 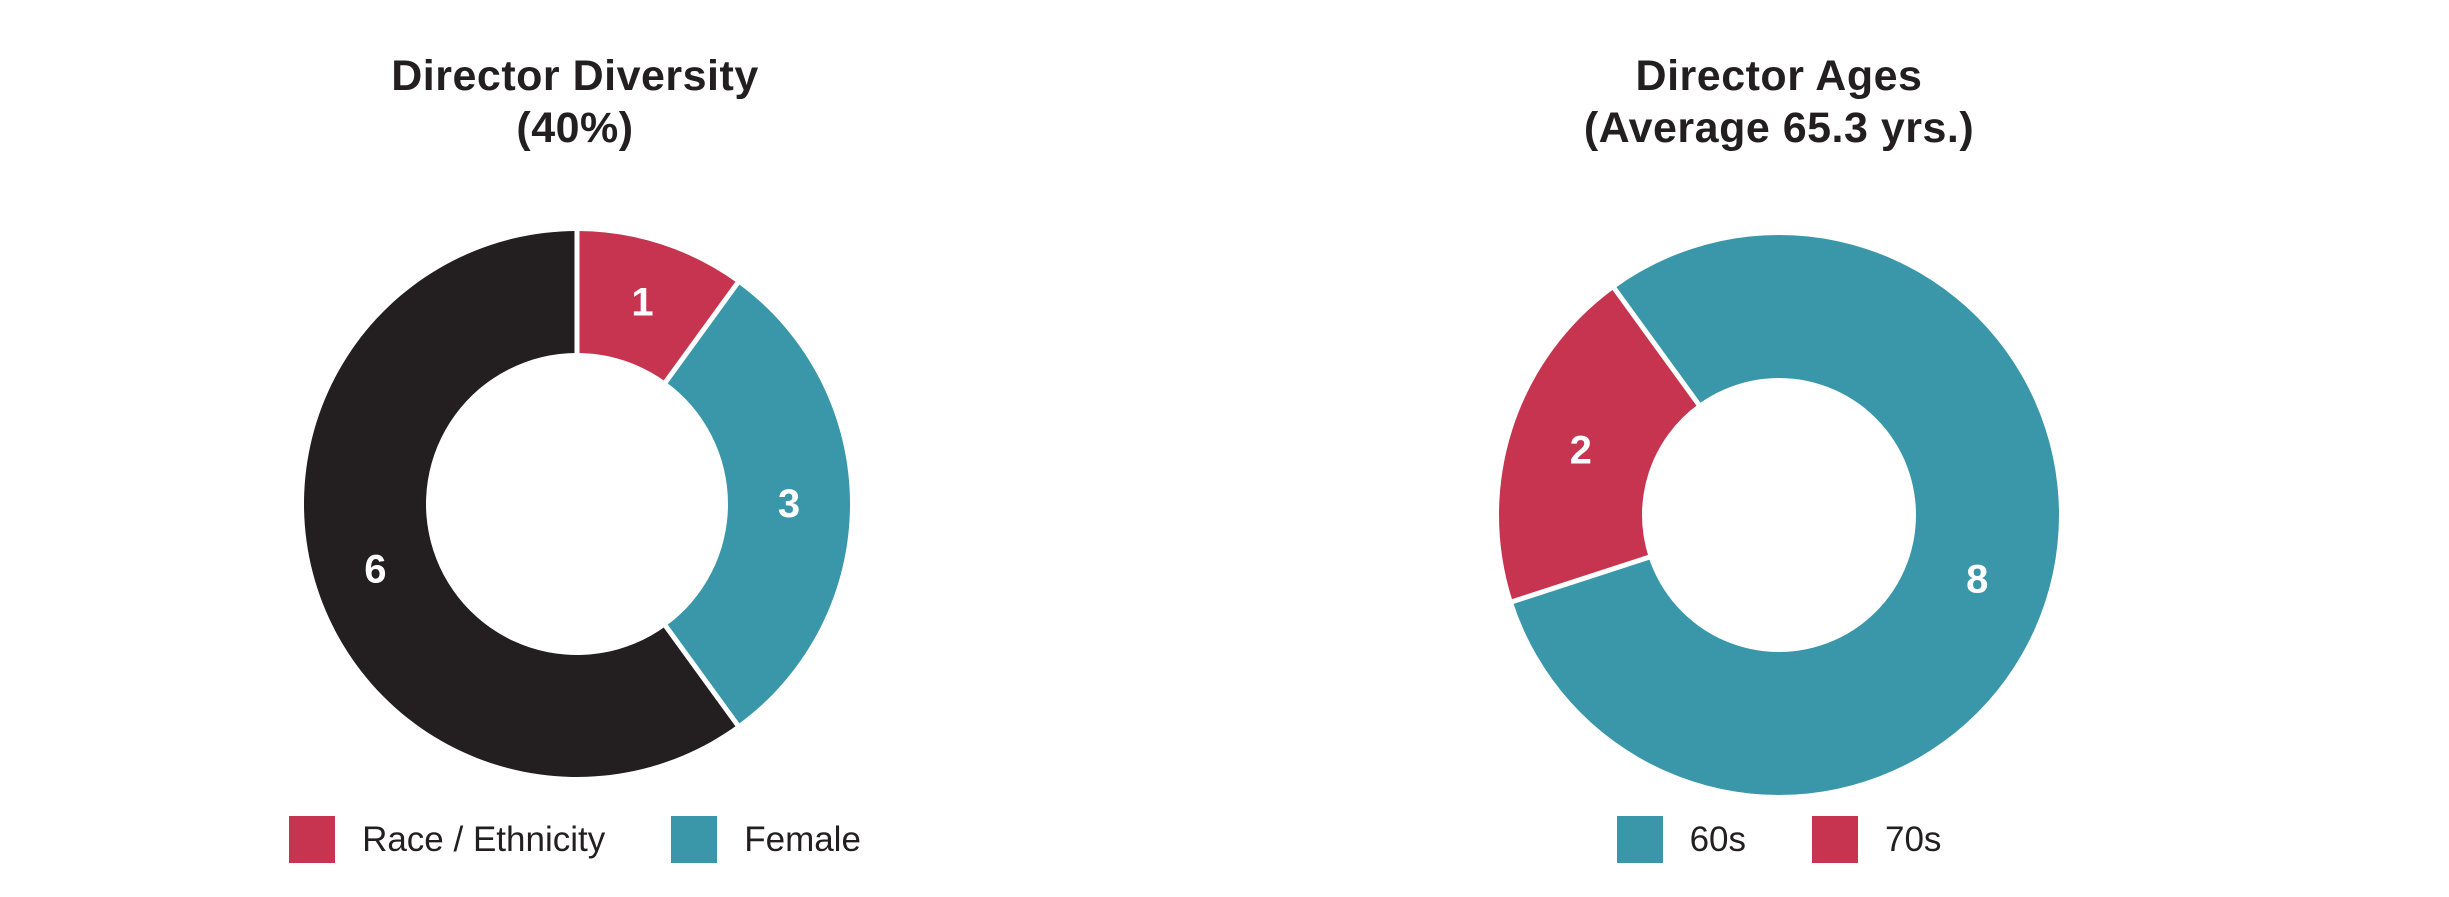 I want to click on female-label: Female, so click(x=802, y=839).